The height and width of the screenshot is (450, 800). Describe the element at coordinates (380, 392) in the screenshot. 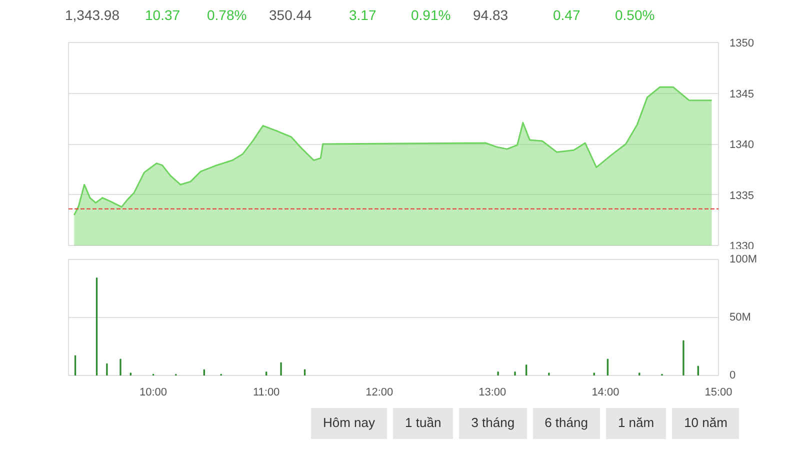

I see `x-tick-label: 12:00` at that location.